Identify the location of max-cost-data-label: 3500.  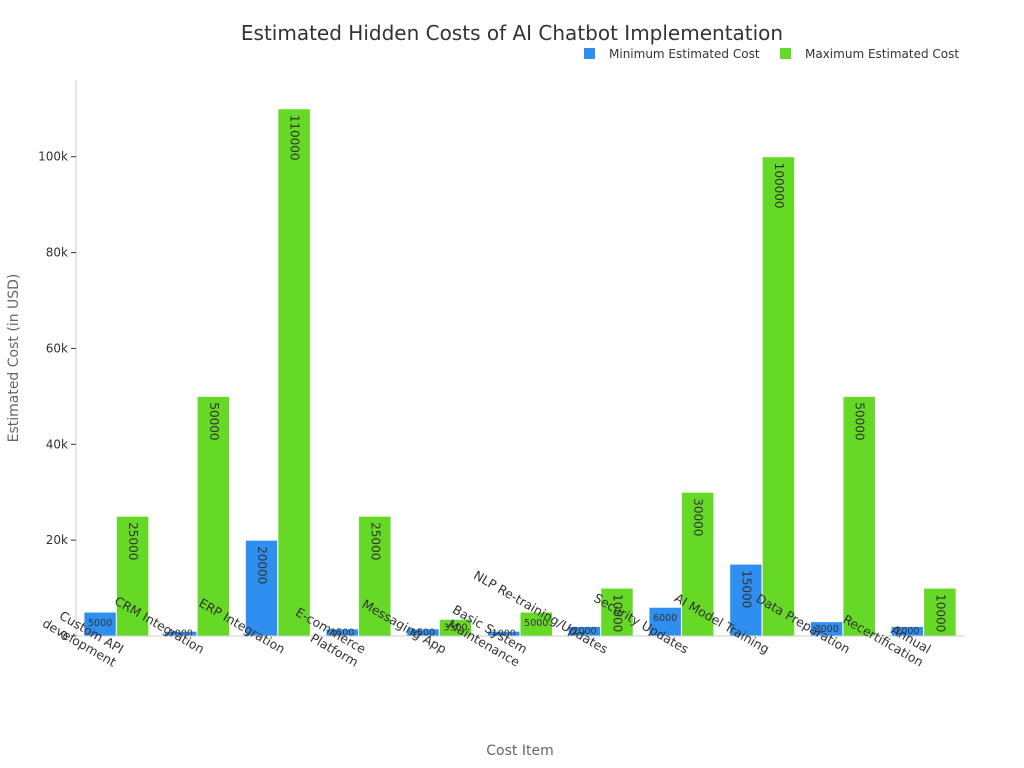
(455, 628).